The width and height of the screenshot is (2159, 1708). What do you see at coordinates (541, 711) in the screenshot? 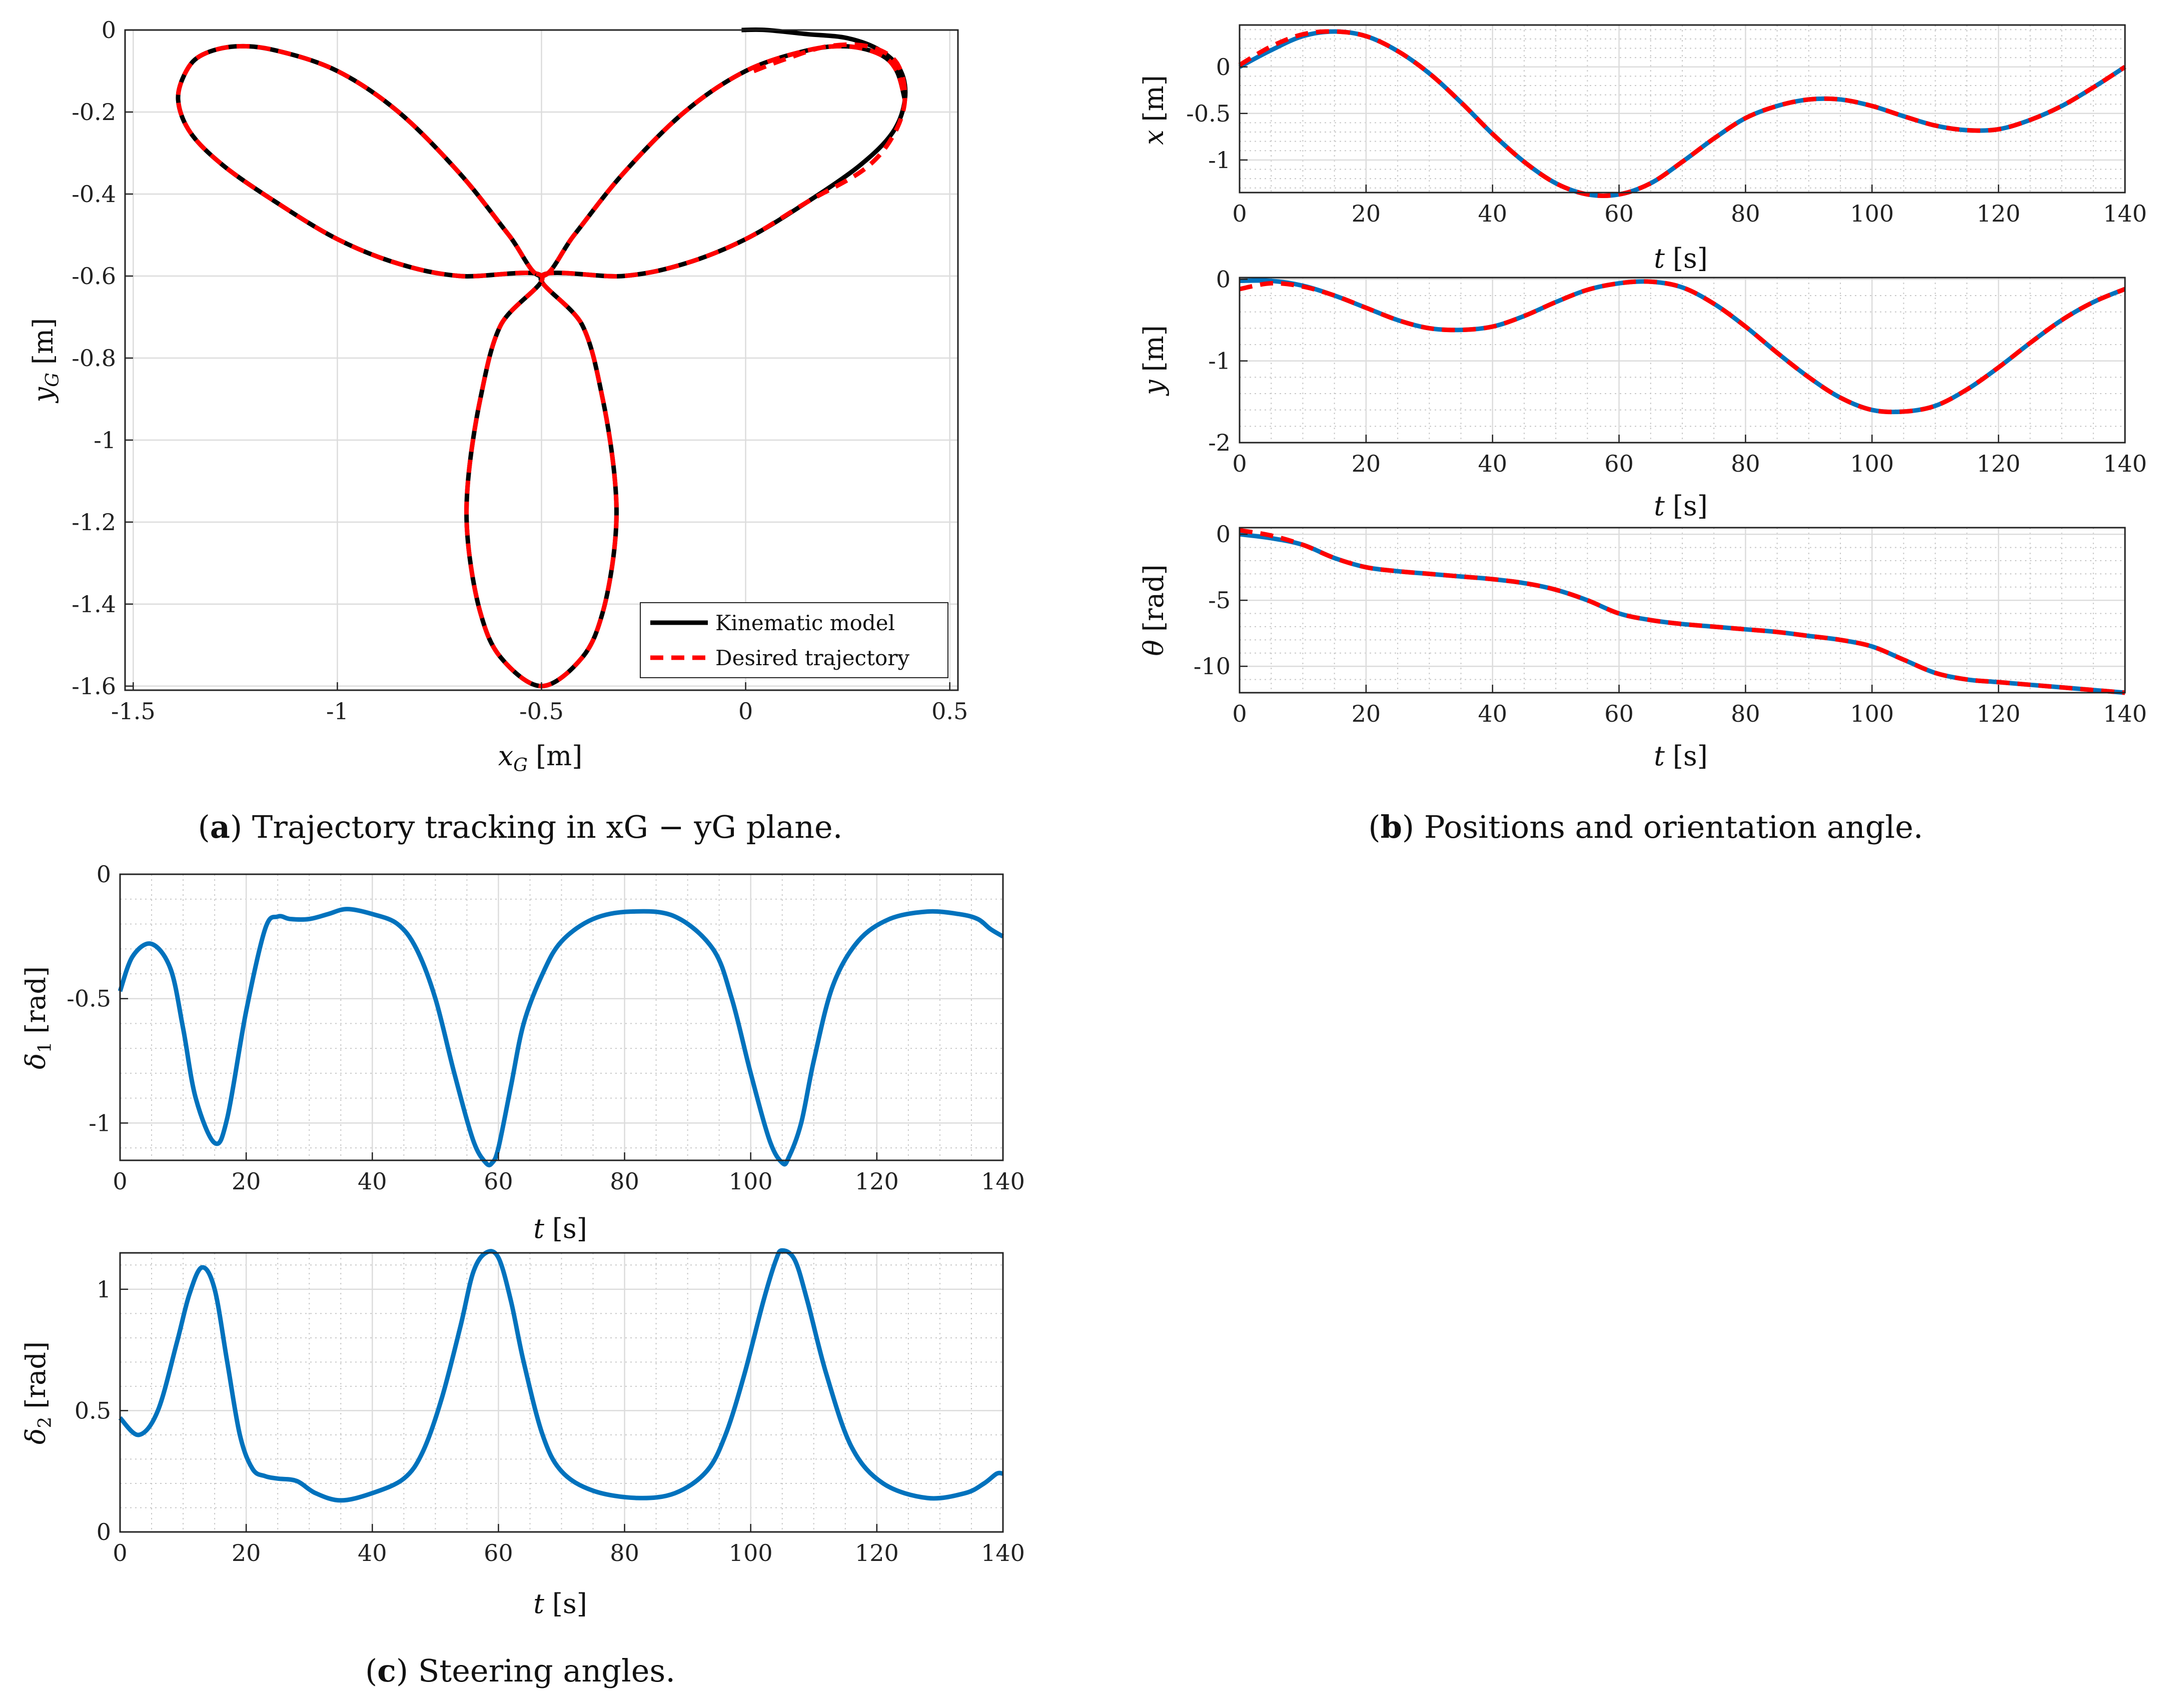
I see `x-tick-label: -0.5` at bounding box center [541, 711].